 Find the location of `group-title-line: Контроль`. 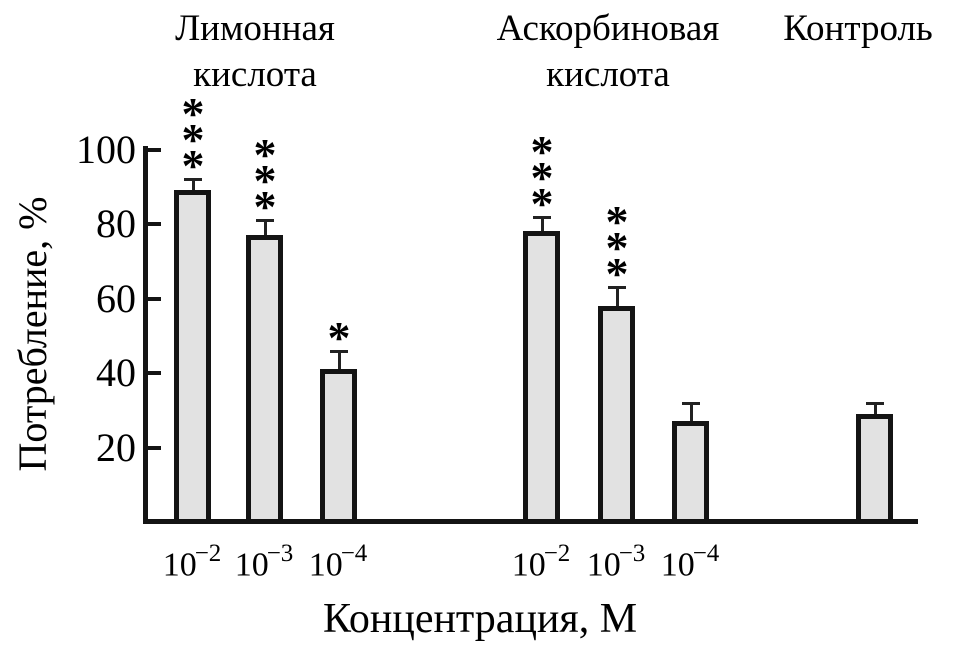

group-title-line: Контроль is located at coordinates (858, 28).